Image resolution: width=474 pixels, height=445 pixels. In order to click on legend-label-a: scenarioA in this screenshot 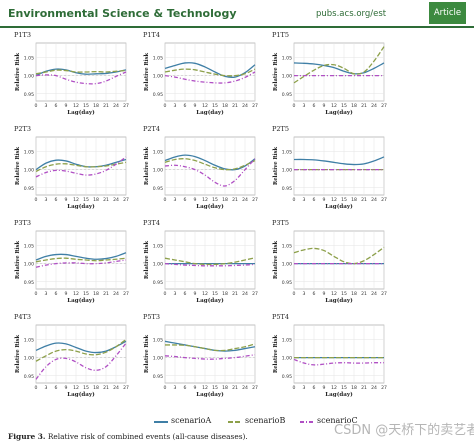, I will do `click(191, 420)`.